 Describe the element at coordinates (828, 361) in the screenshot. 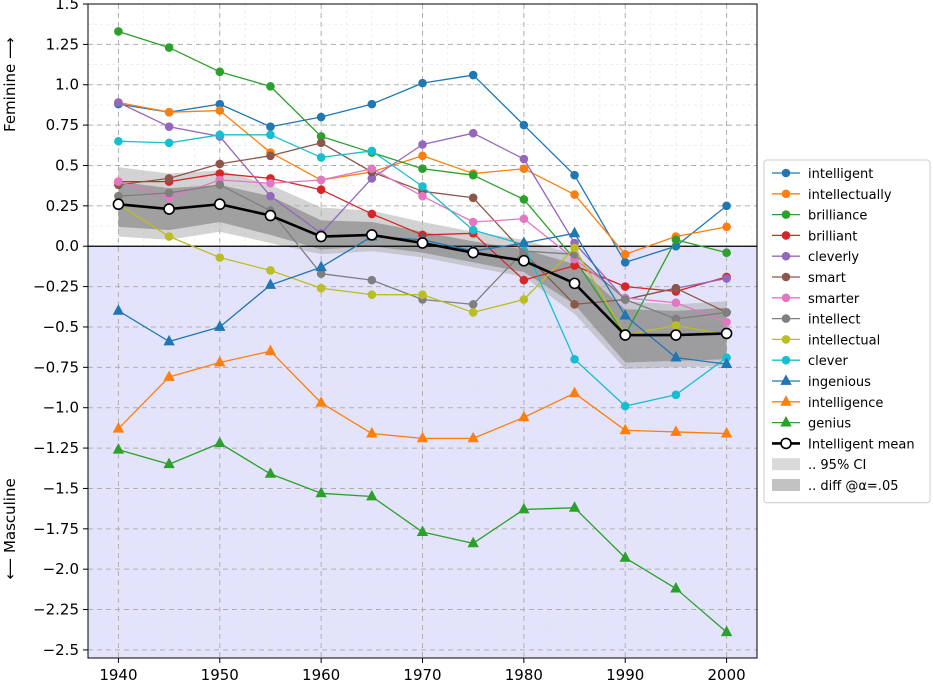

I see `legend-label-clever: clever` at that location.